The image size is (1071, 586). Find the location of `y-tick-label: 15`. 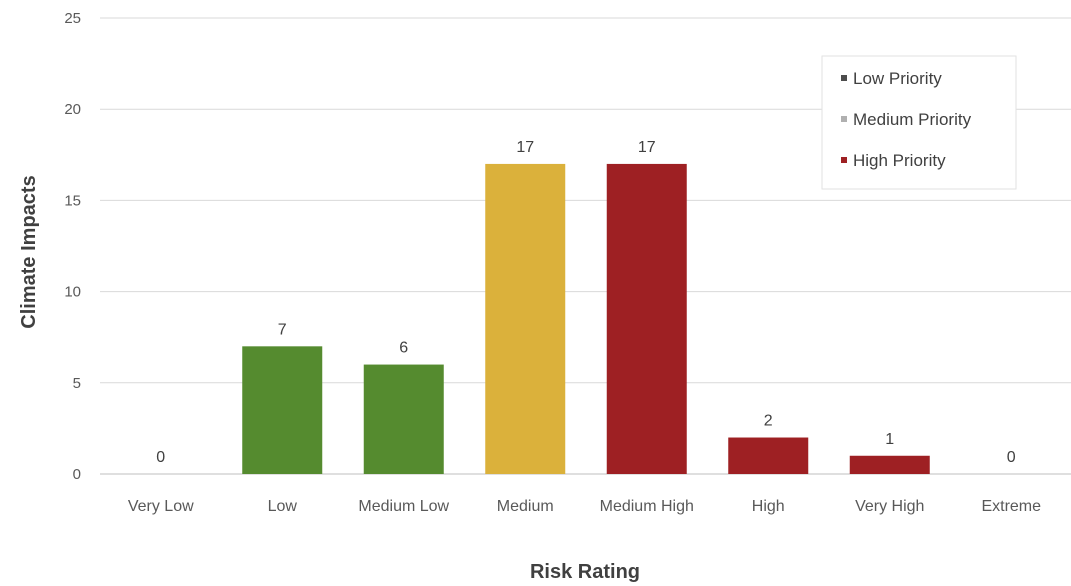

y-tick-label: 15 is located at coordinates (72, 200).